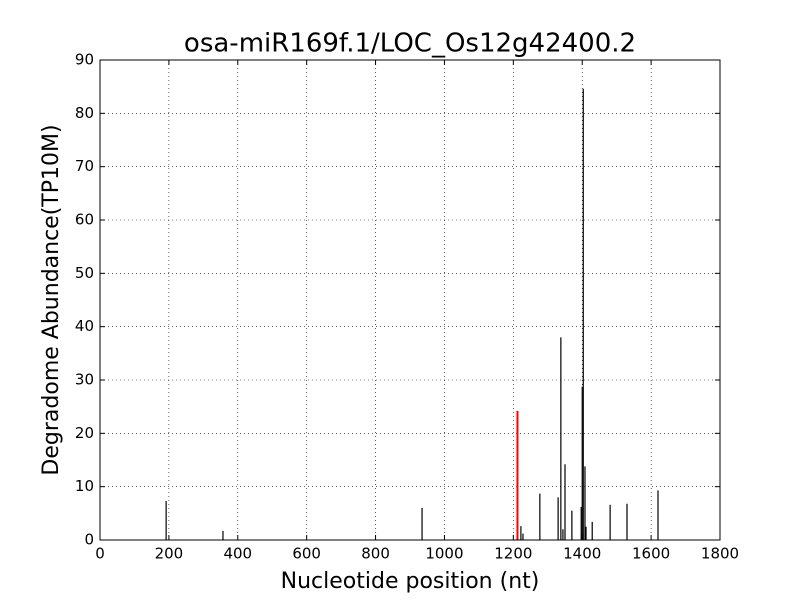 Image resolution: width=800 pixels, height=600 pixels. I want to click on y-tick-label: 80, so click(84, 113).